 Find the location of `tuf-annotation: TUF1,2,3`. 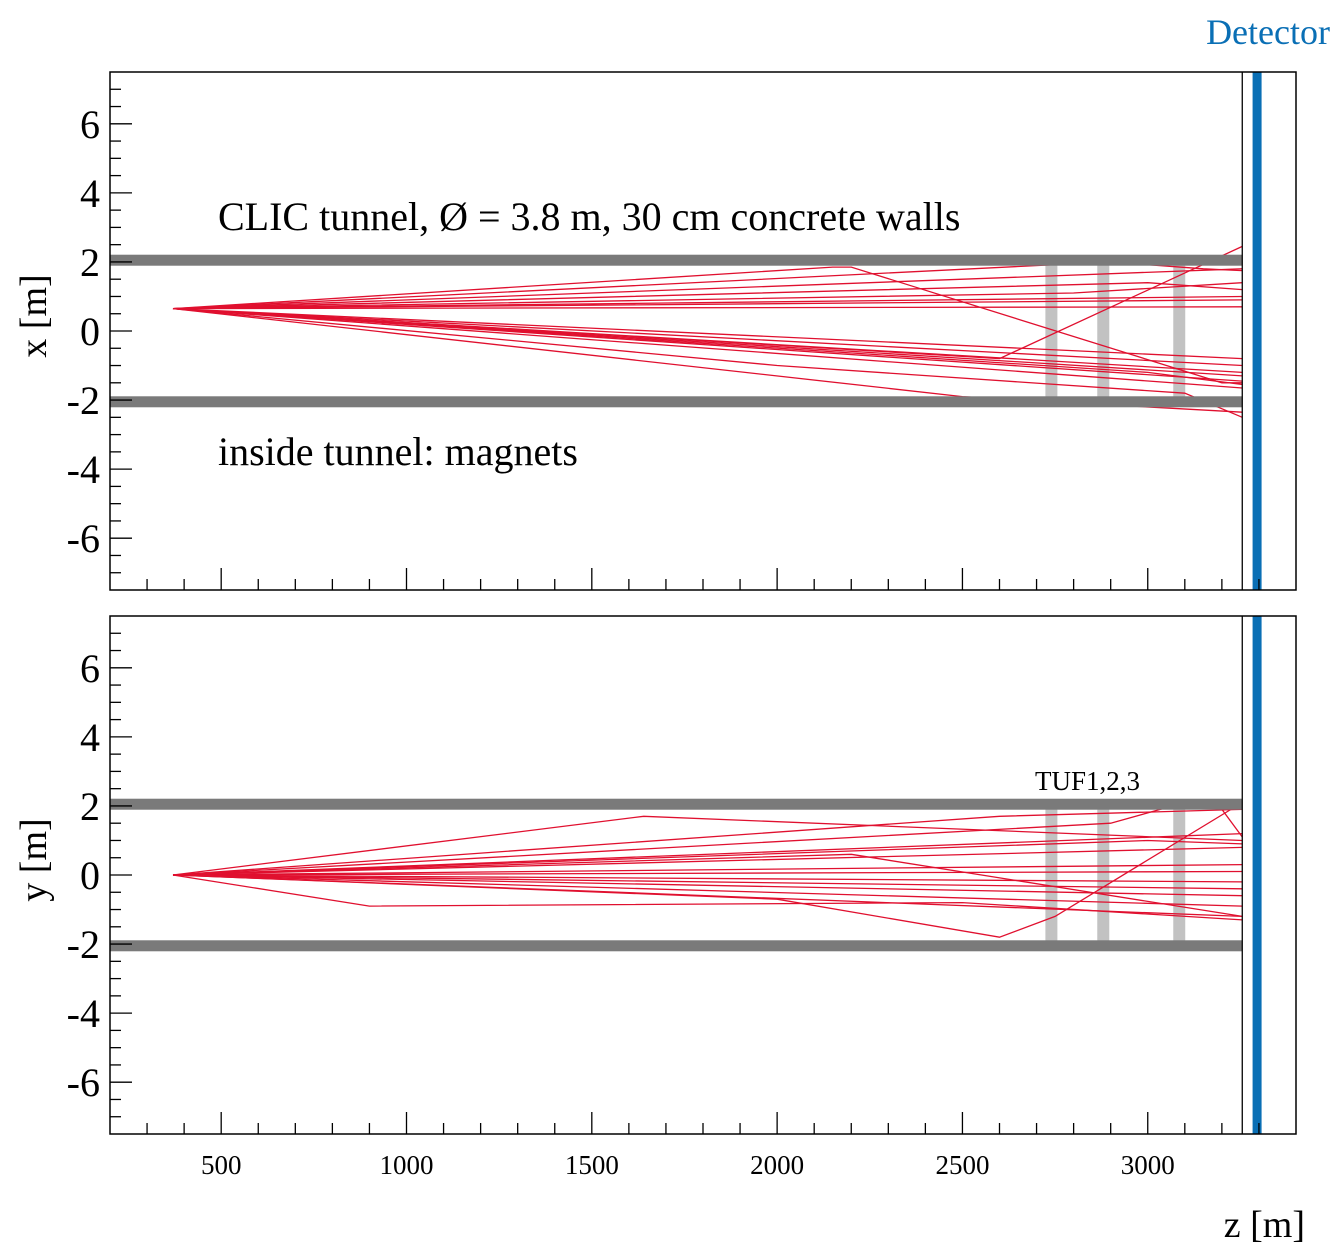

tuf-annotation: TUF1,2,3 is located at coordinates (1087, 781).